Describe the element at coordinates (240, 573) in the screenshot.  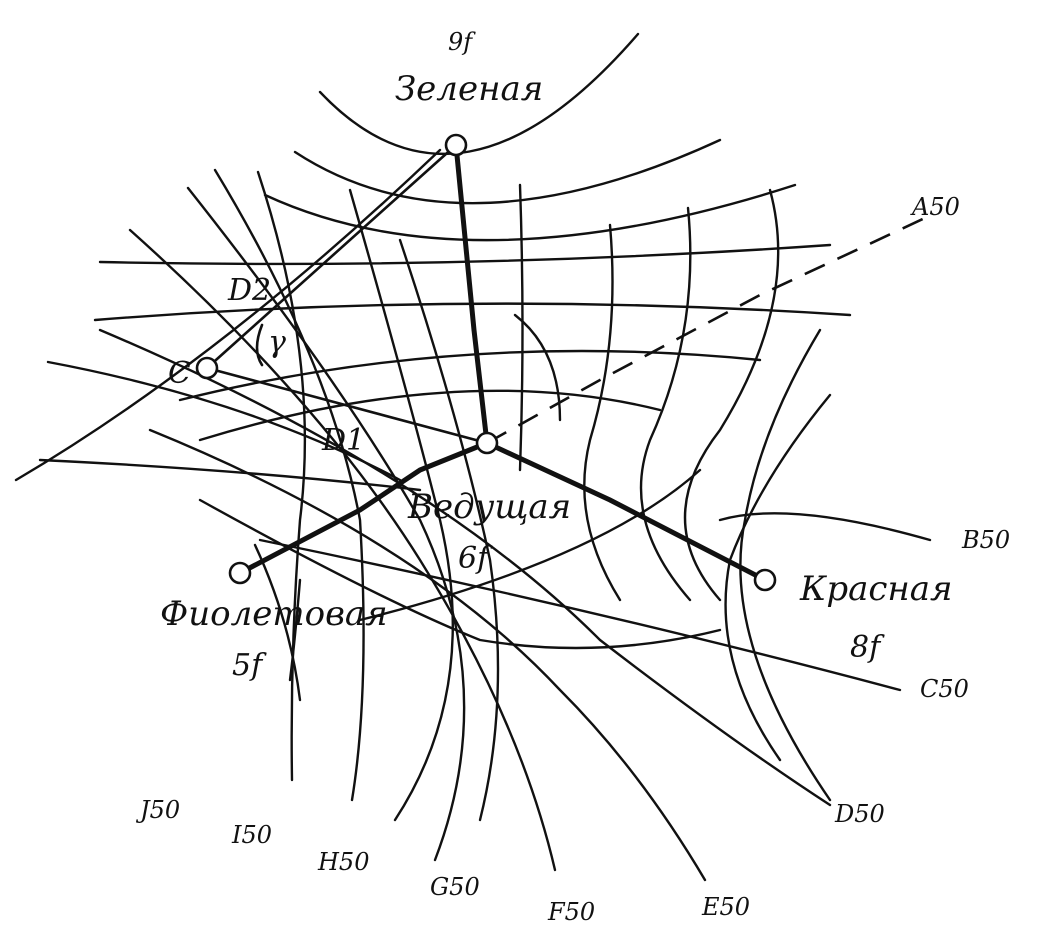
I see `station-violet-marker` at that location.